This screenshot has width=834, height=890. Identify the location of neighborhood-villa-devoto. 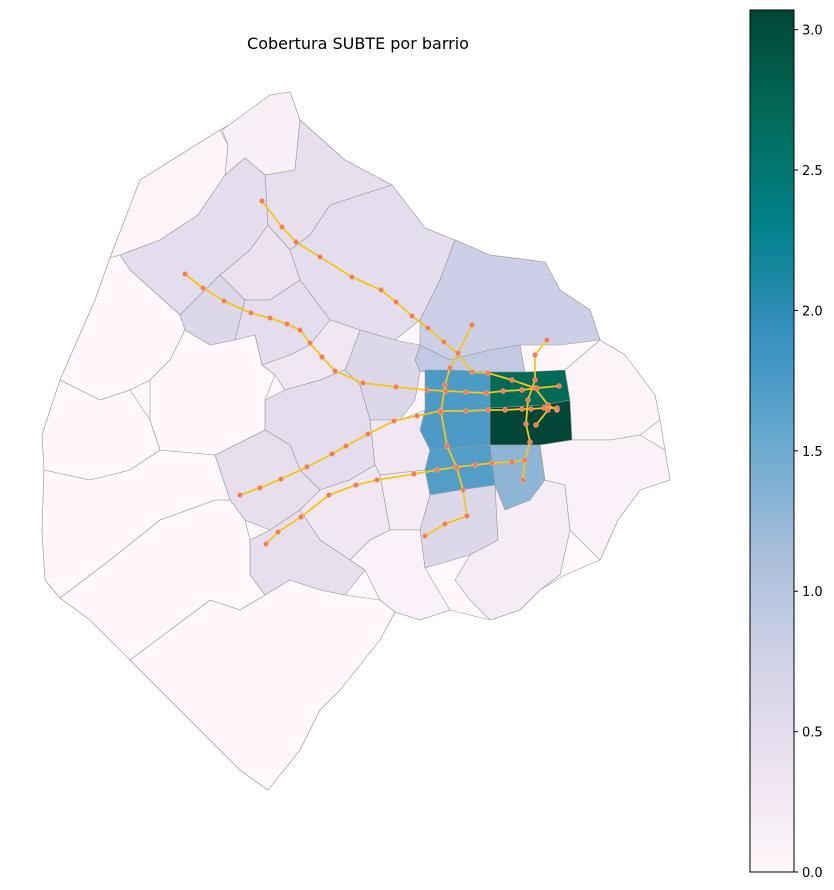
(122, 327).